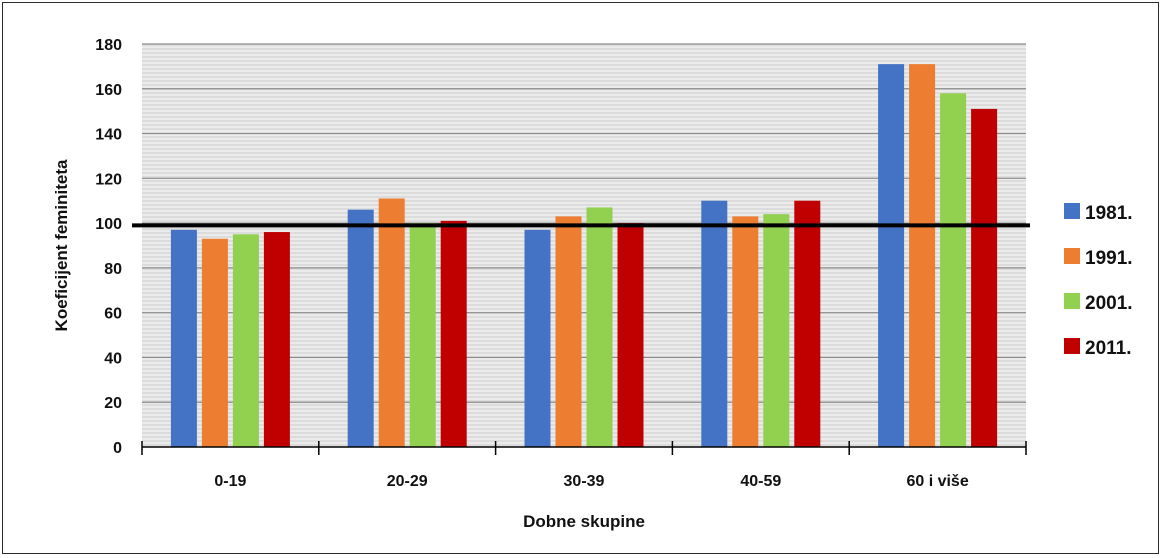  What do you see at coordinates (584, 481) in the screenshot?
I see `x-tick-label: 30-39` at bounding box center [584, 481].